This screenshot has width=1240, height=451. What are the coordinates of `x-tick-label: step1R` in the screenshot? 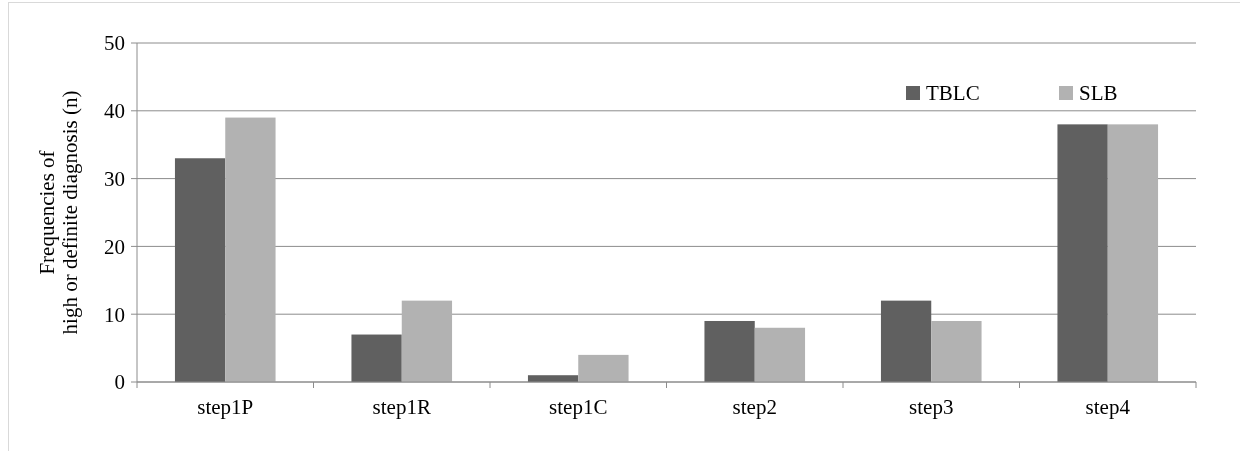 It's located at (401, 407).